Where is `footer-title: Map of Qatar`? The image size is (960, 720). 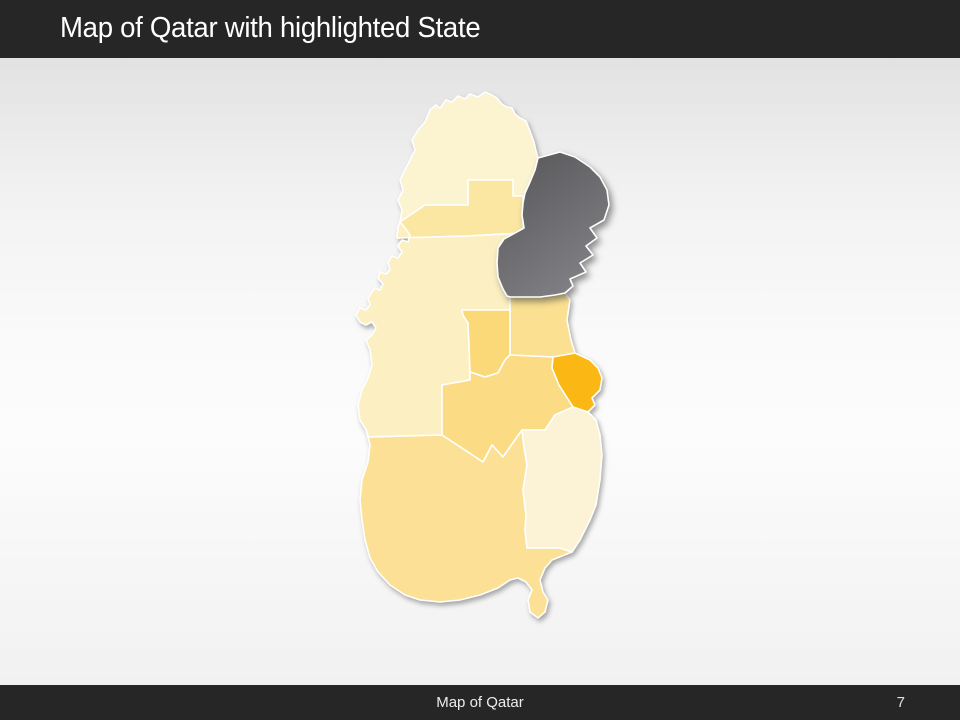 footer-title: Map of Qatar is located at coordinates (480, 702).